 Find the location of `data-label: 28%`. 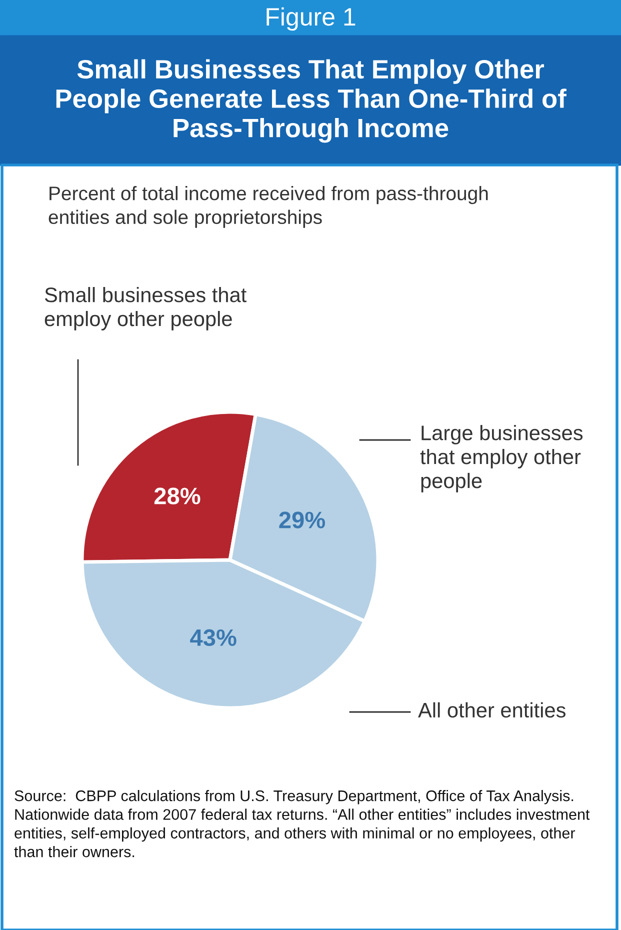

data-label: 28% is located at coordinates (177, 496).